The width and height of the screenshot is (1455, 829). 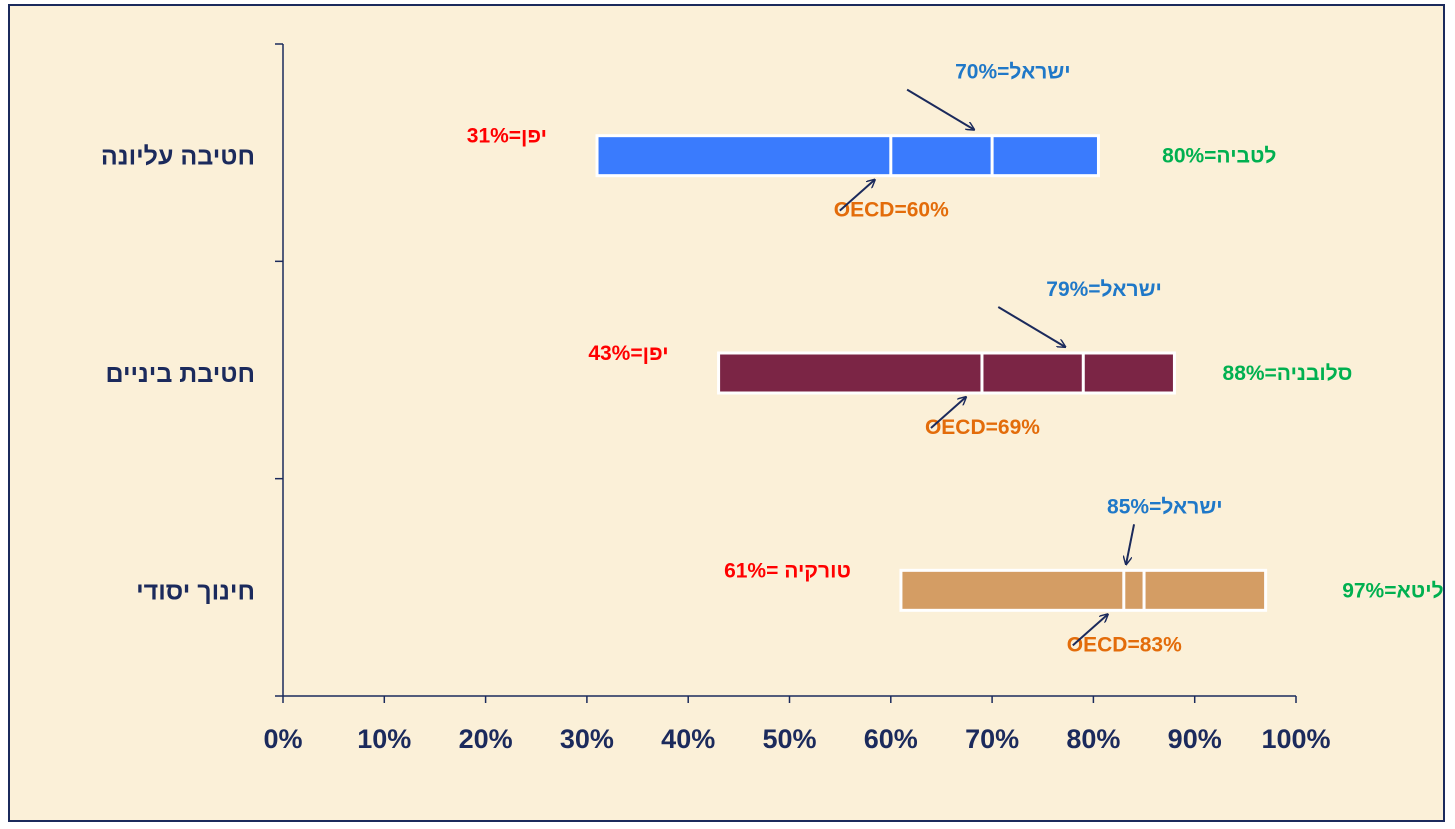 What do you see at coordinates (282, 739) in the screenshot?
I see `x-tick-label: 0%` at bounding box center [282, 739].